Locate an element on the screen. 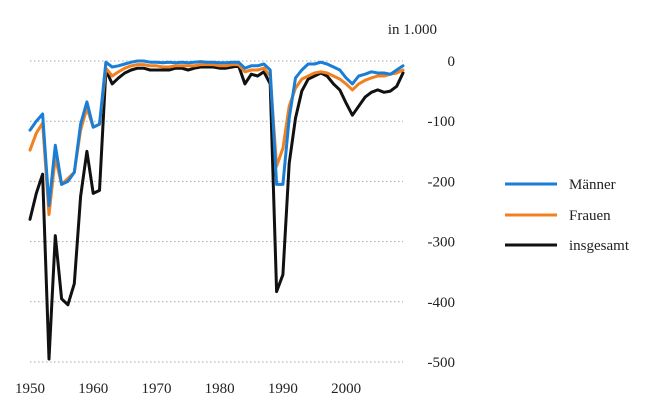 The height and width of the screenshot is (403, 652). y-tick-label: -400 is located at coordinates (442, 303).